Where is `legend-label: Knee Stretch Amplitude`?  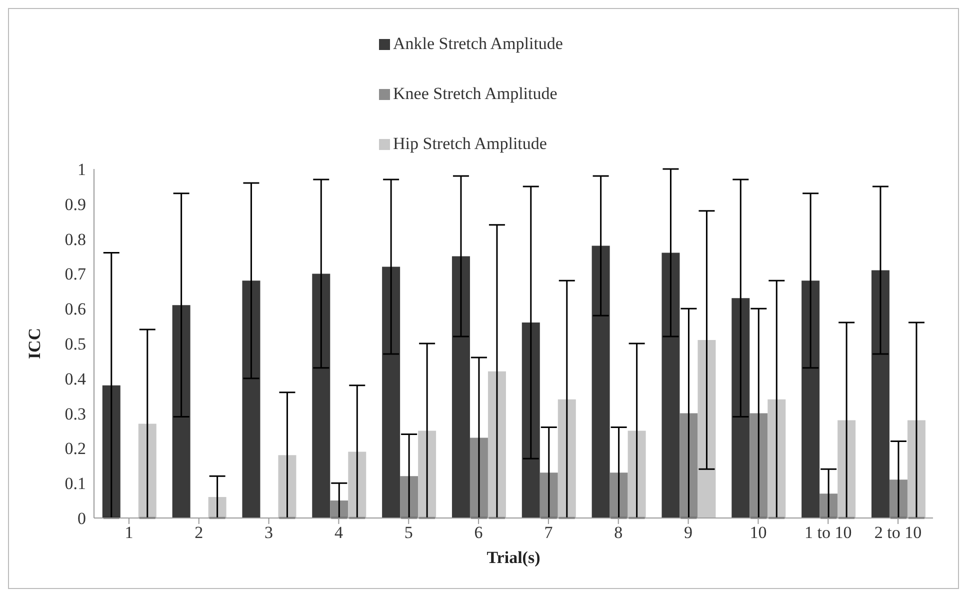 legend-label: Knee Stretch Amplitude is located at coordinates (475, 94).